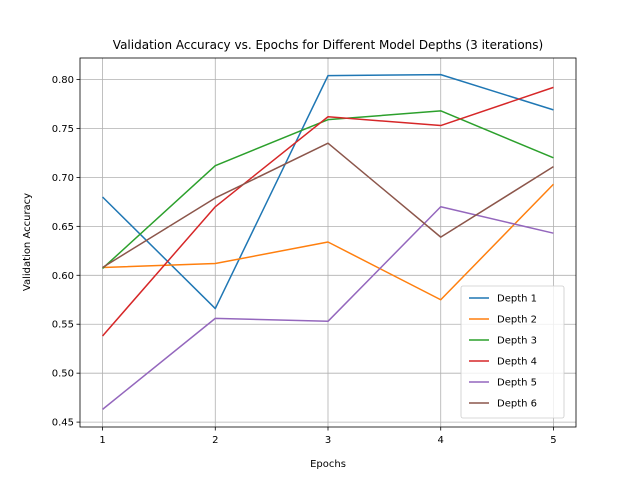  I want to click on legend-label-depth-1: Depth 1, so click(517, 299).